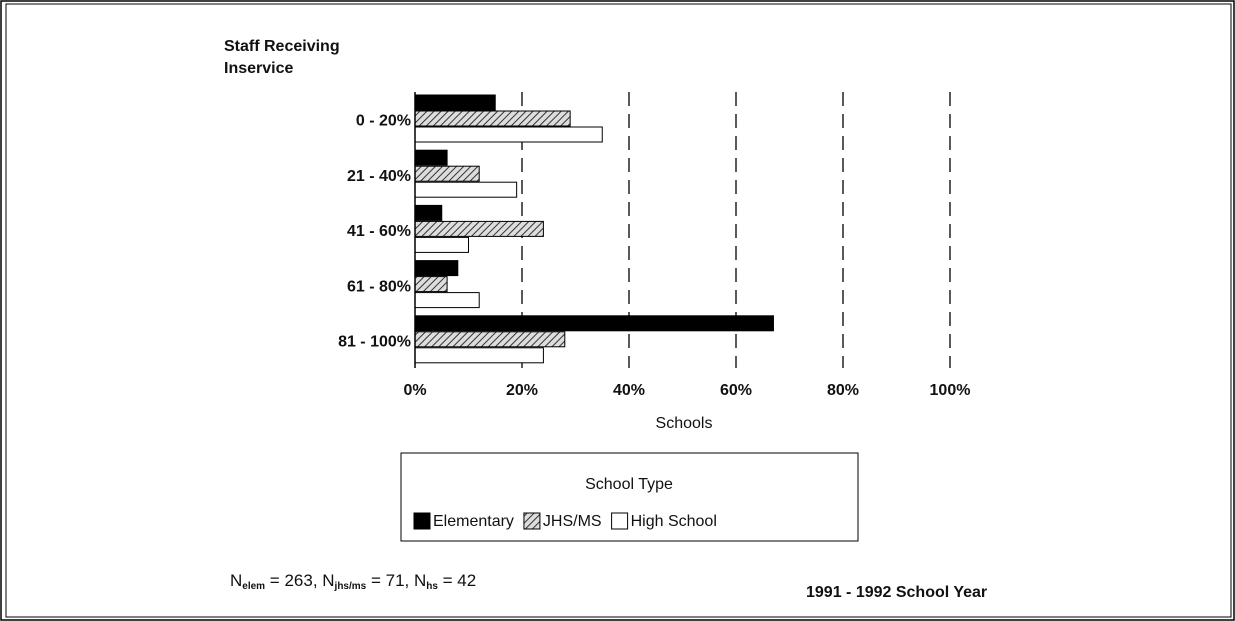 Image resolution: width=1235 pixels, height=621 pixels. What do you see at coordinates (629, 484) in the screenshot?
I see `legend-title: School Type` at bounding box center [629, 484].